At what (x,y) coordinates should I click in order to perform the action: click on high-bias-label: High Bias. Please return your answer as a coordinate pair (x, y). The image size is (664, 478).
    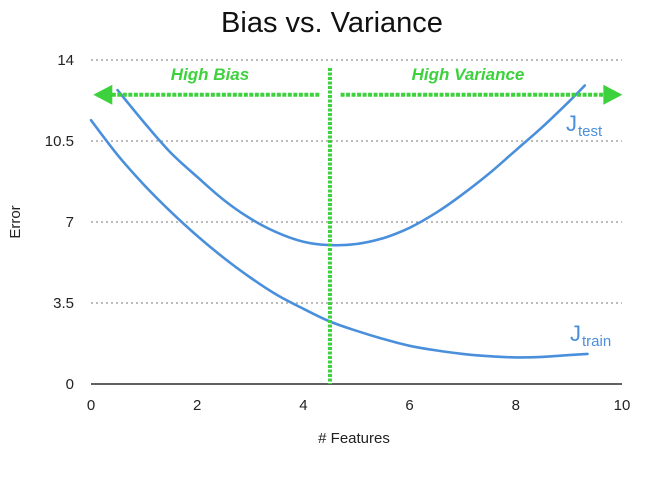
    Looking at the image, I should click on (210, 74).